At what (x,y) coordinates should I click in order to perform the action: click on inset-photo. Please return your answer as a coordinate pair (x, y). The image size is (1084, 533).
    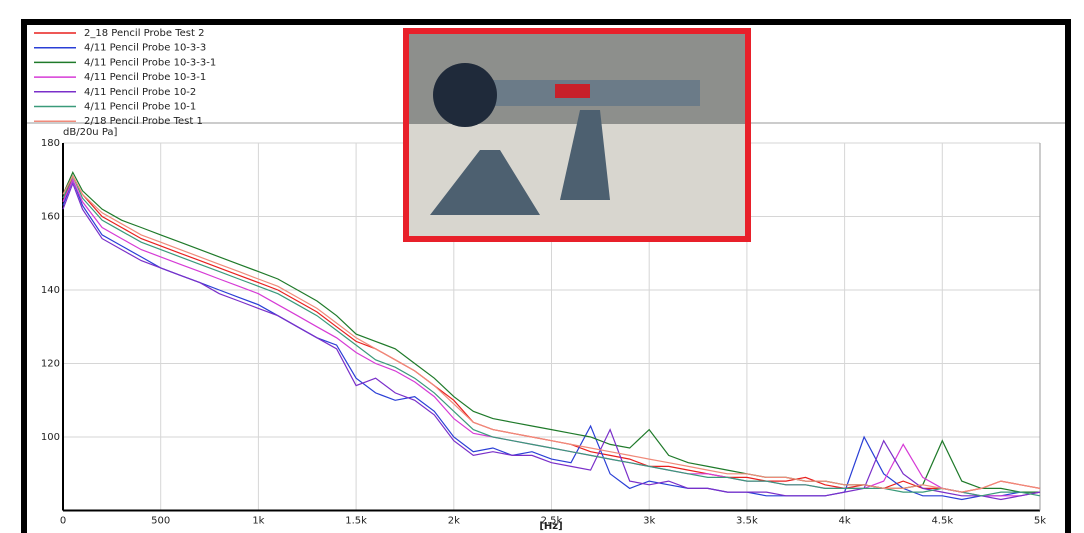
    Looking at the image, I should click on (577, 135).